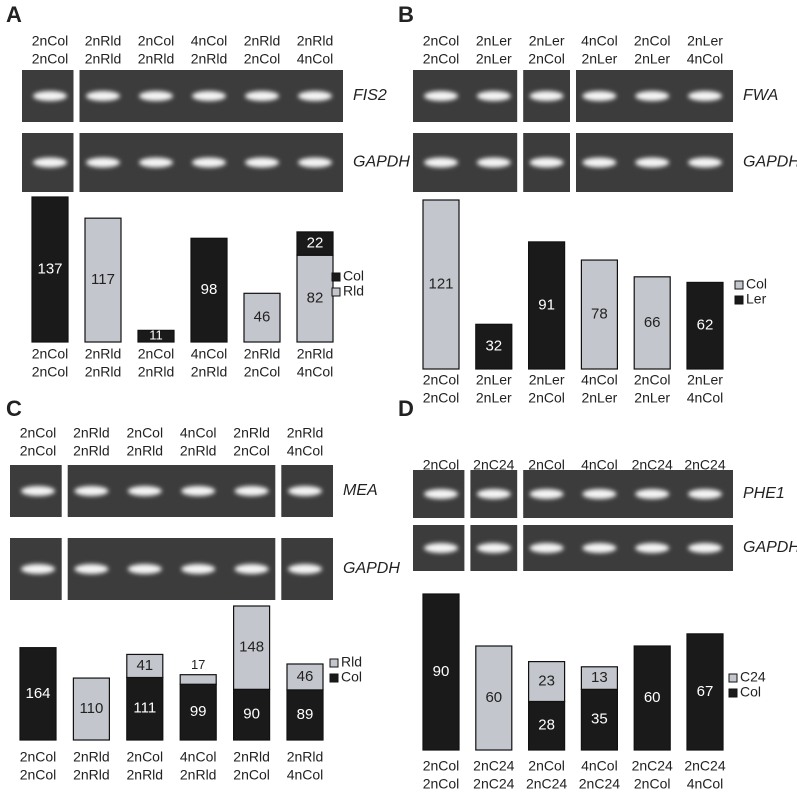 This screenshot has width=797, height=800. I want to click on value-label: 82, so click(315, 298).